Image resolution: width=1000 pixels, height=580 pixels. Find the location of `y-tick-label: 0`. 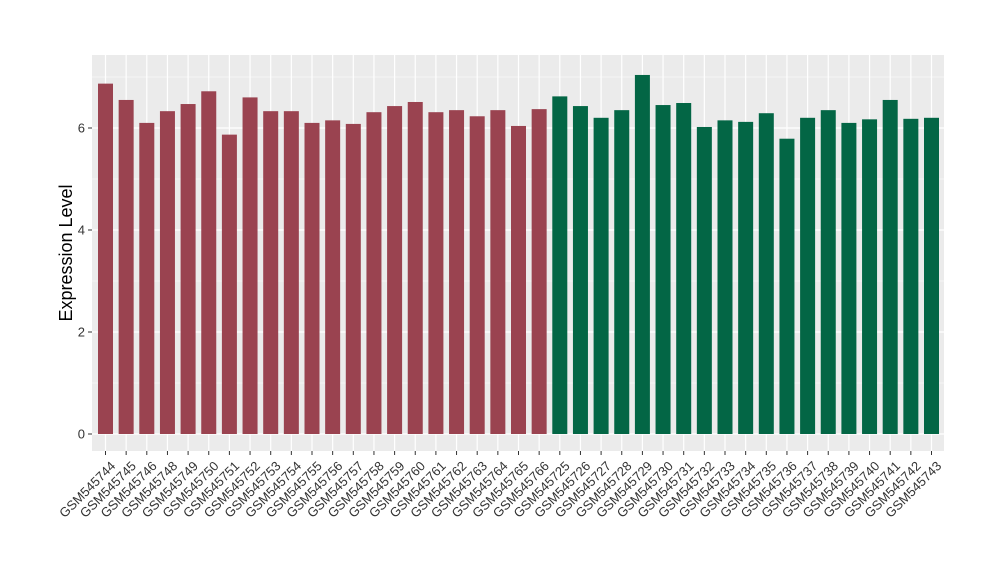

y-tick-label: 0 is located at coordinates (81, 434).